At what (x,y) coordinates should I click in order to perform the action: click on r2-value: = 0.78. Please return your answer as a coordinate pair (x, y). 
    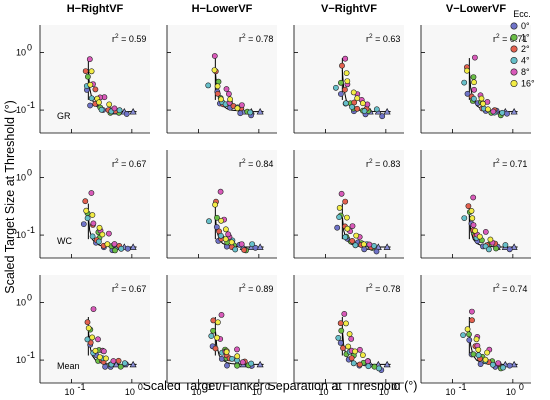
    Looking at the image, I should click on (260, 39).